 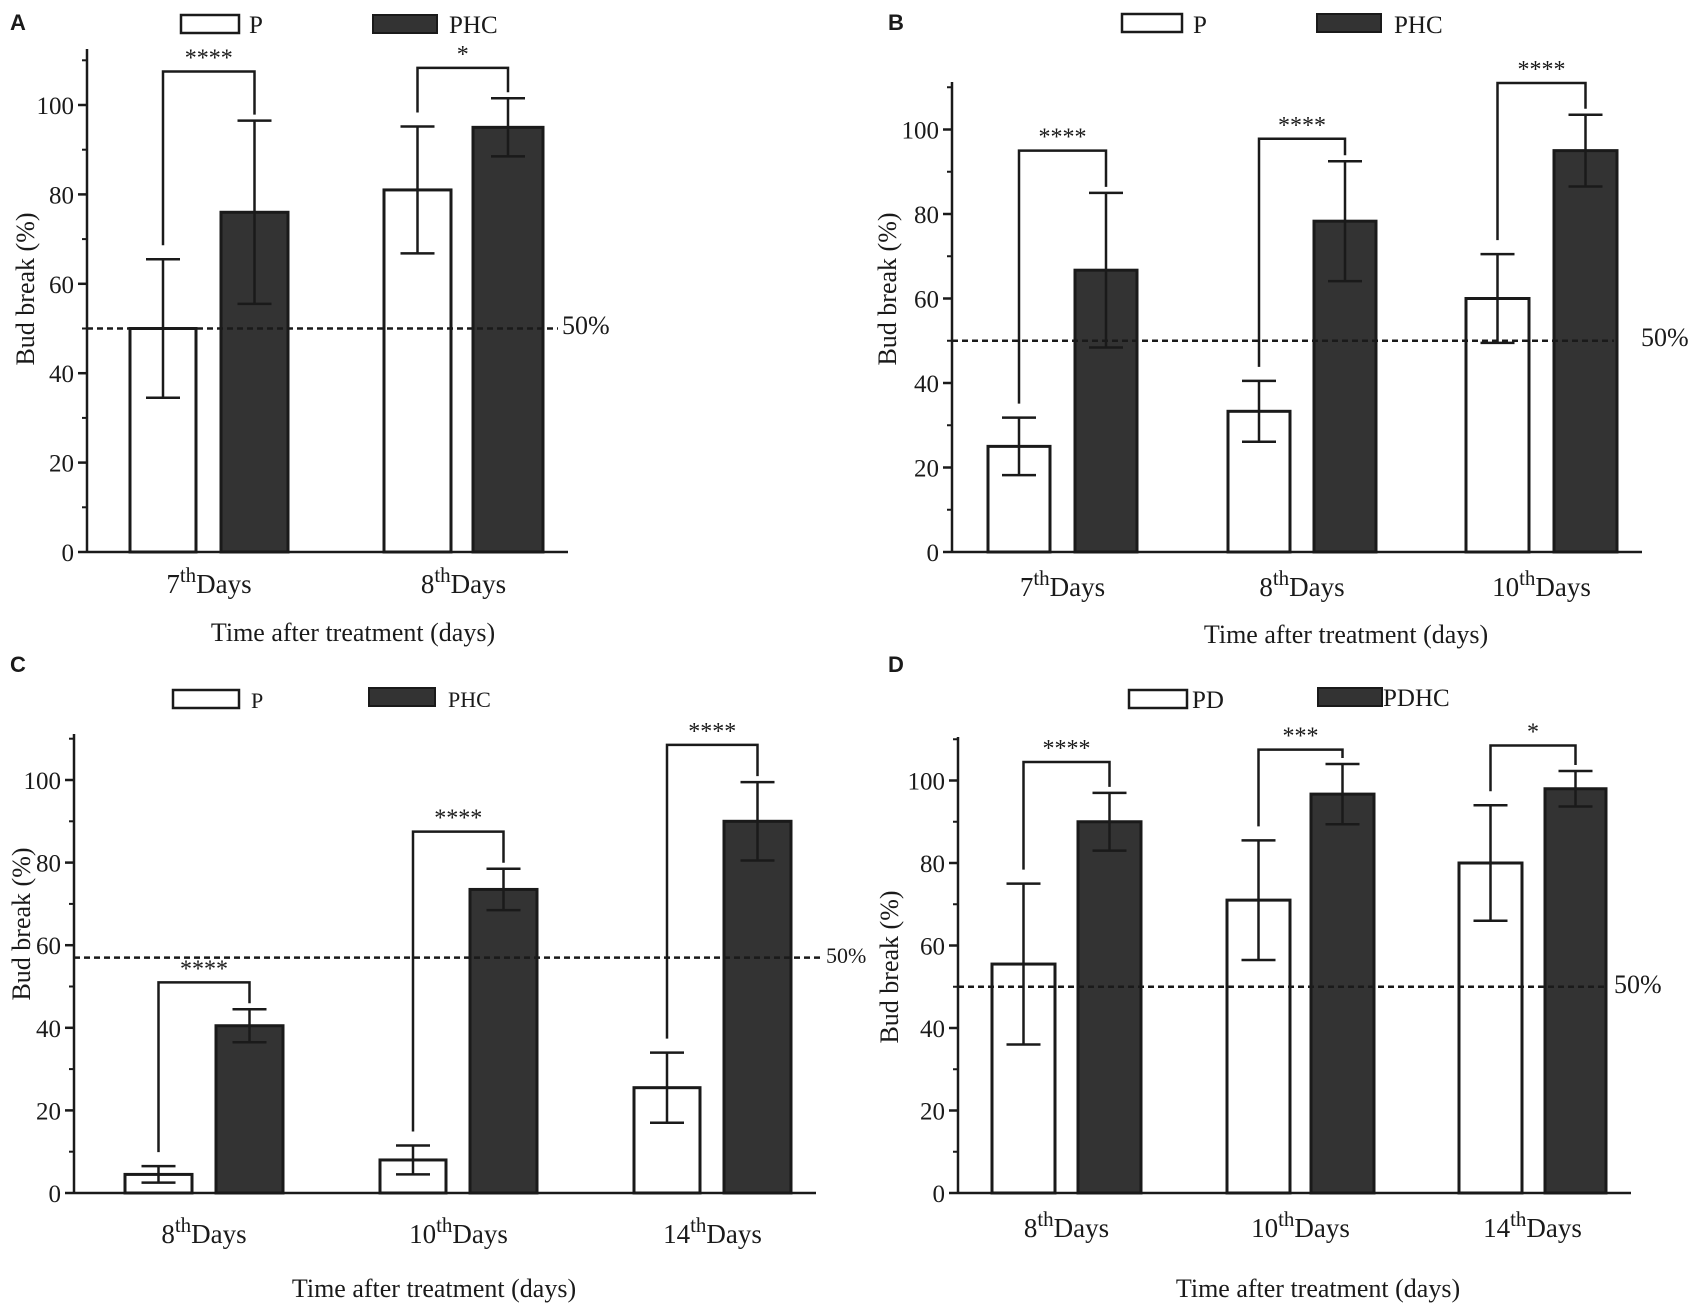 What do you see at coordinates (896, 22) in the screenshot?
I see `panel-letter-b: B` at bounding box center [896, 22].